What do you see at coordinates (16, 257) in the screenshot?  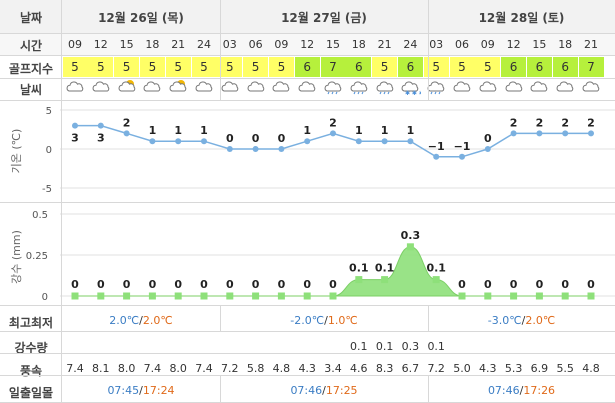 I see `precip-axis-title: 강수 (mm)` at bounding box center [16, 257].